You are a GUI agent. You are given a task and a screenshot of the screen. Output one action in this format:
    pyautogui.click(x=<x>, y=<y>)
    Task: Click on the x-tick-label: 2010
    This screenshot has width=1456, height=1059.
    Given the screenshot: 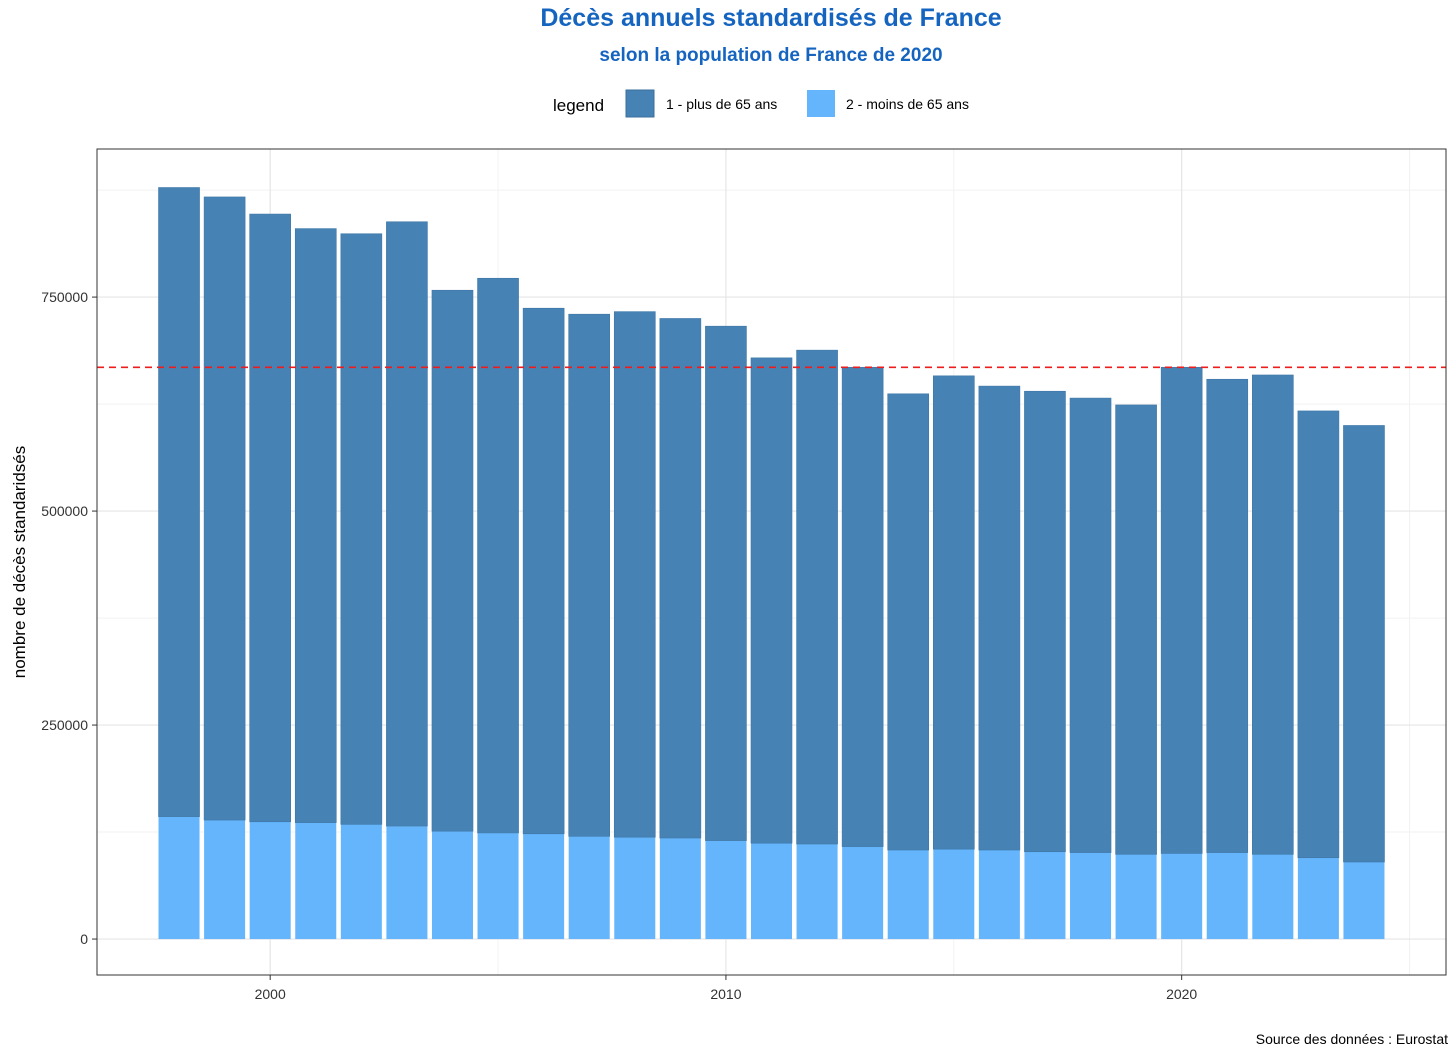 What is the action you would take?
    pyautogui.click(x=725, y=994)
    